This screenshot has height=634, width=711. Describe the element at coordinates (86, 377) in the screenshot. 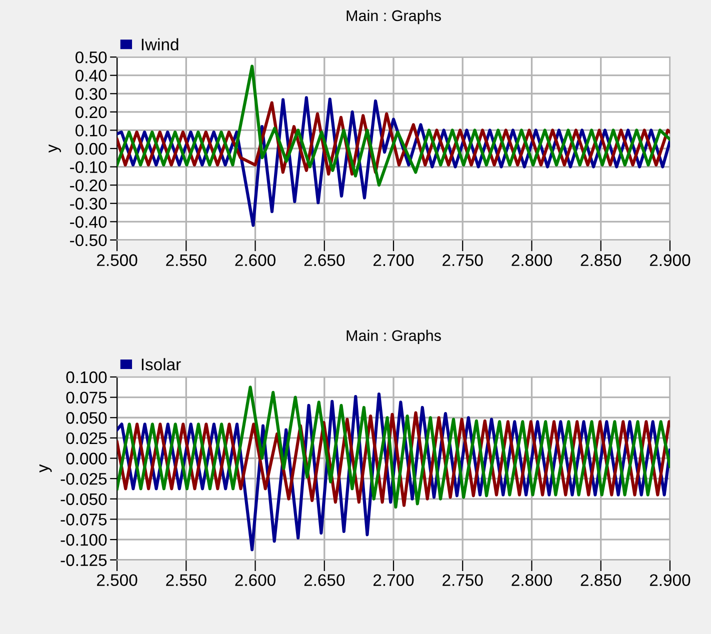

I see `y-tick-label: 0.100` at that location.